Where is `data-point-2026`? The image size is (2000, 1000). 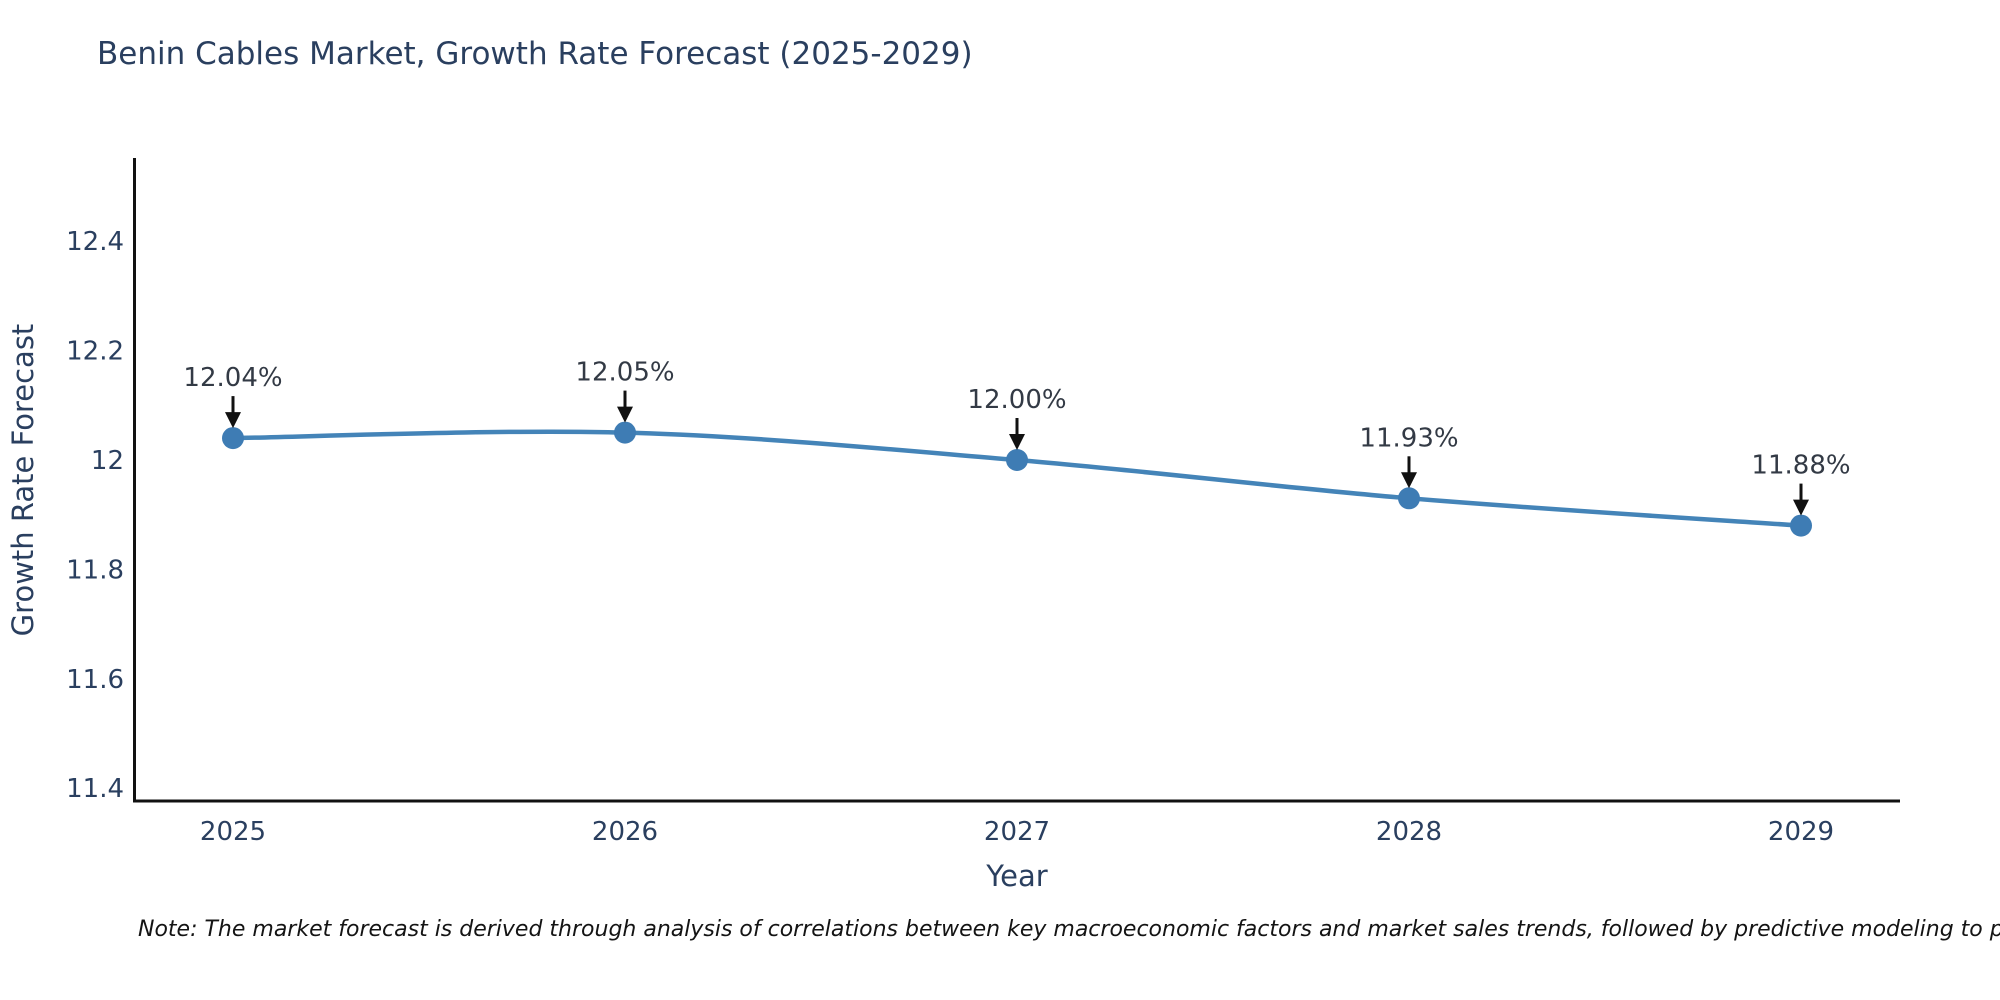 data-point-2026 is located at coordinates (625, 432).